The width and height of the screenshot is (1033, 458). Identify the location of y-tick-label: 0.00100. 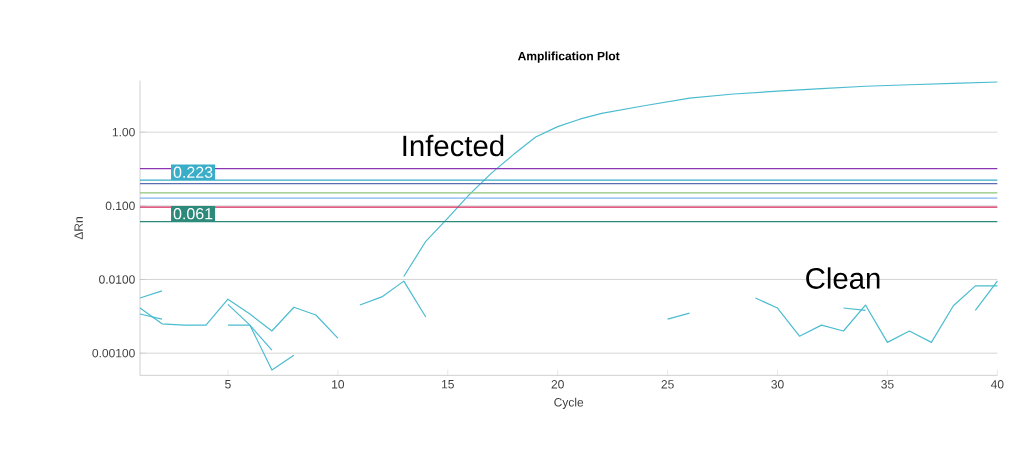
(113, 353).